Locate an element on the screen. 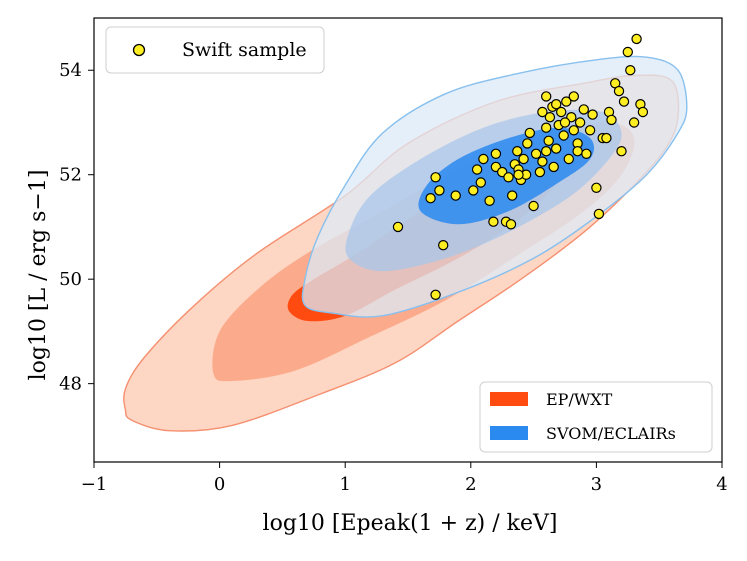 This screenshot has height=561, width=747. y-axis-label-text: log10 [L / erg s−1] is located at coordinates (38, 275).